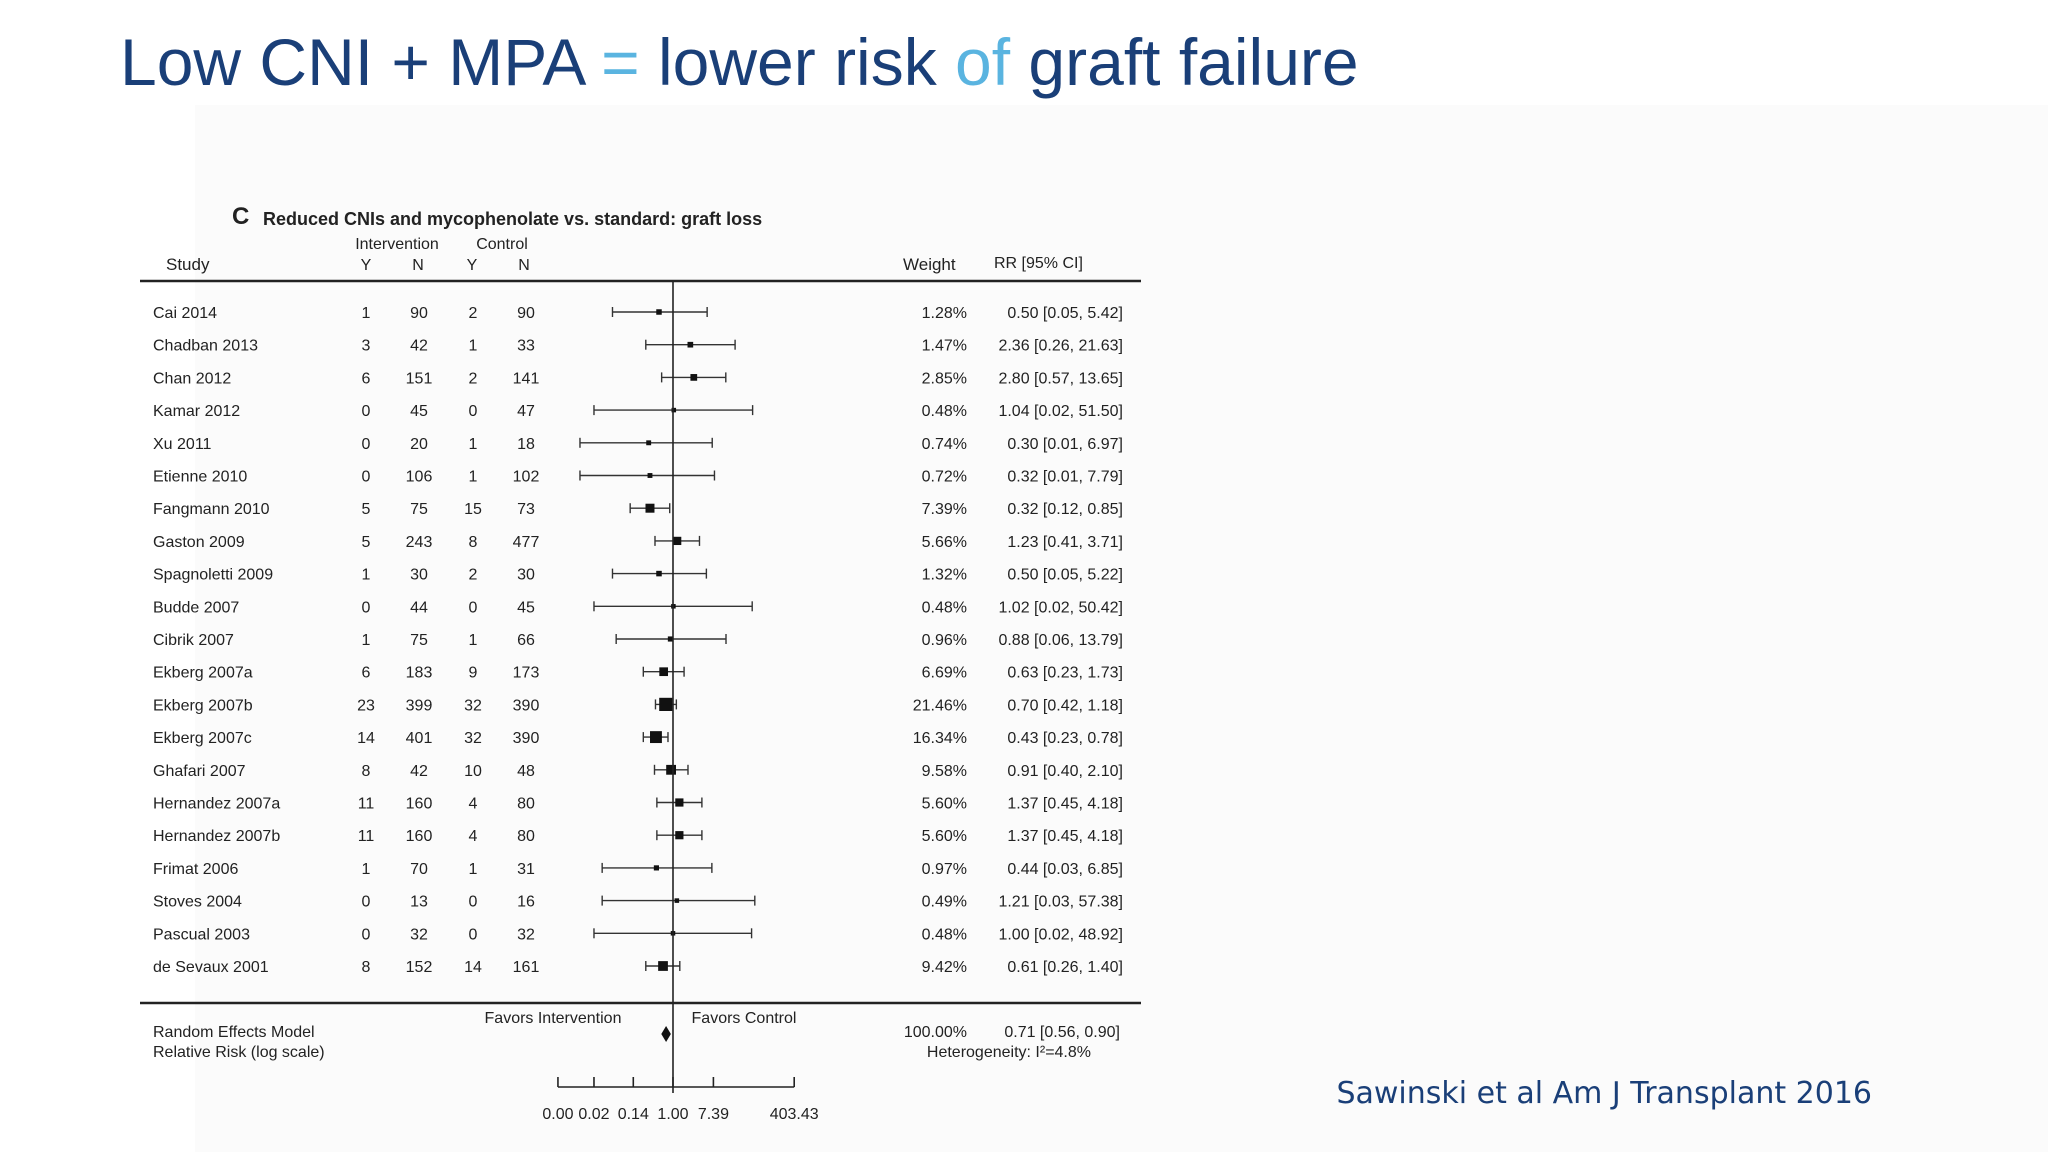 The width and height of the screenshot is (2048, 1152). Describe the element at coordinates (1604, 1093) in the screenshot. I see `citation: Sawinski et al Am J Transplant 2016` at that location.